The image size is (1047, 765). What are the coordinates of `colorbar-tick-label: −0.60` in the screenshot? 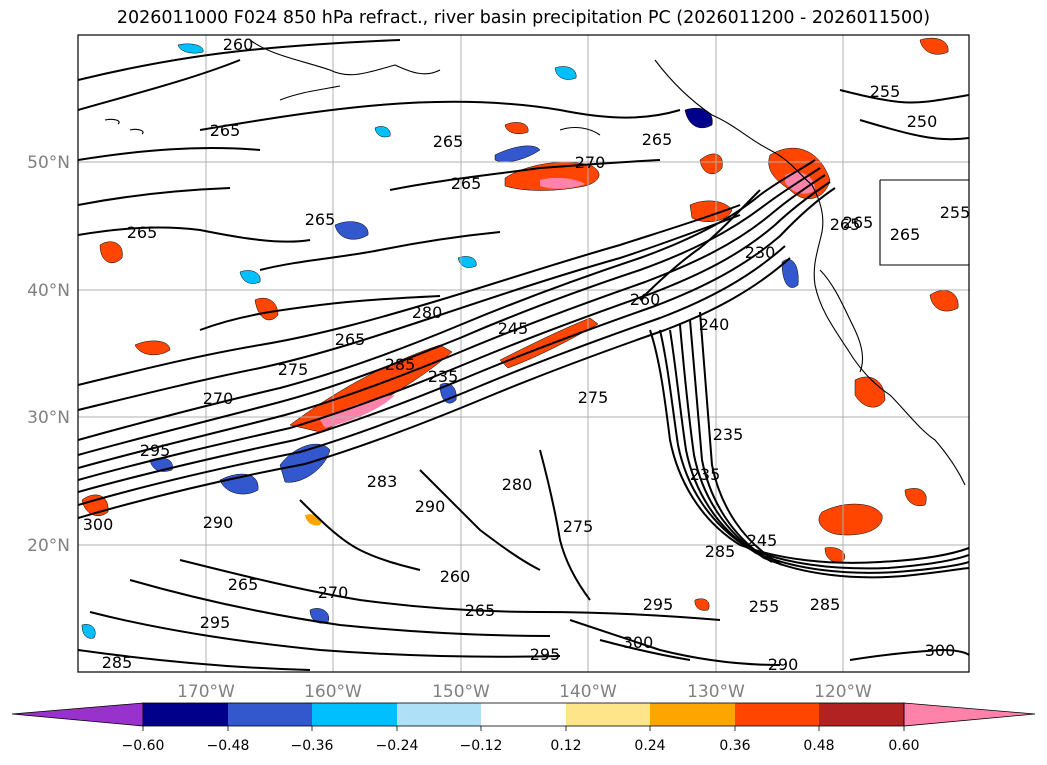 It's located at (143, 746).